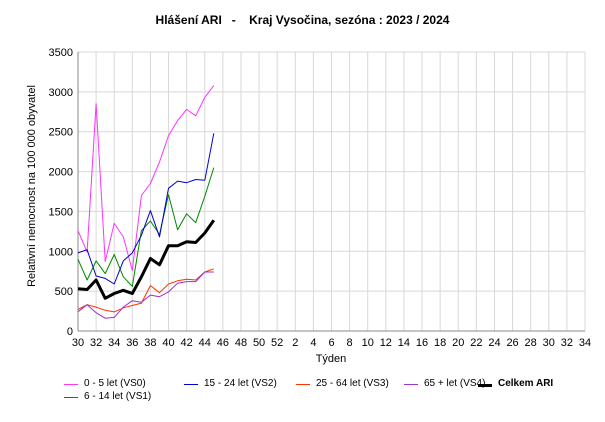 The height and width of the screenshot is (422, 605). I want to click on y-tick-label: 1500, so click(61, 212).